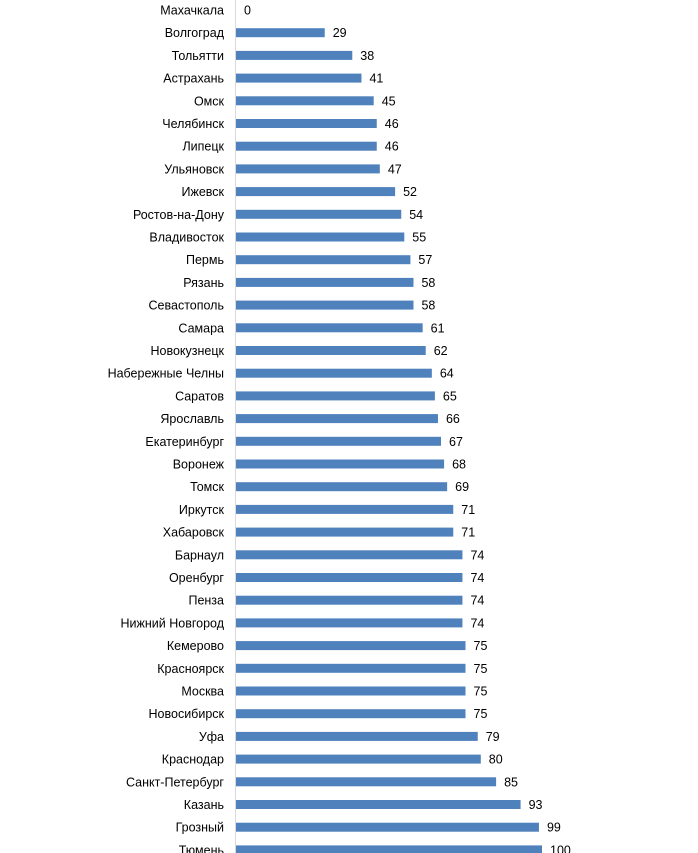 Image resolution: width=698 pixels, height=853 pixels. What do you see at coordinates (202, 692) in the screenshot?
I see `category-label: Москва` at bounding box center [202, 692].